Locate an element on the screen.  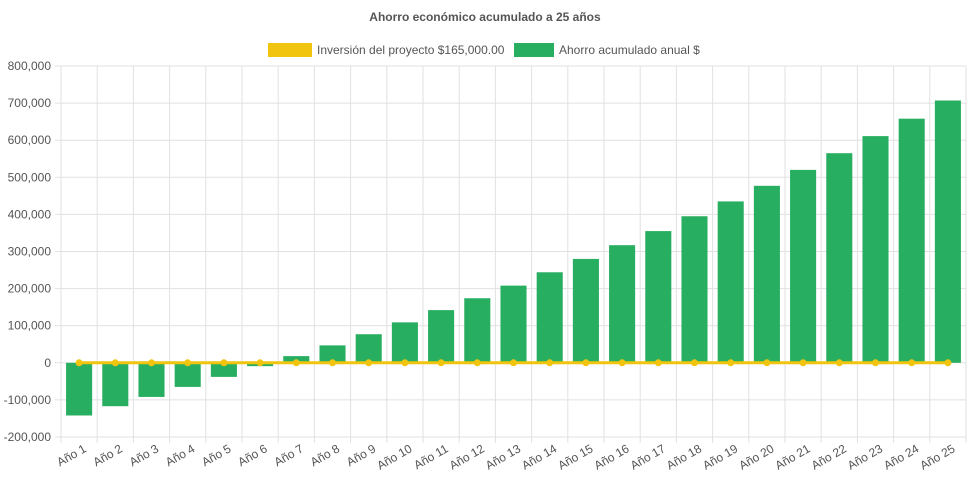
legend-label-investment: Inversión del proyecto $165,000.00 is located at coordinates (411, 50).